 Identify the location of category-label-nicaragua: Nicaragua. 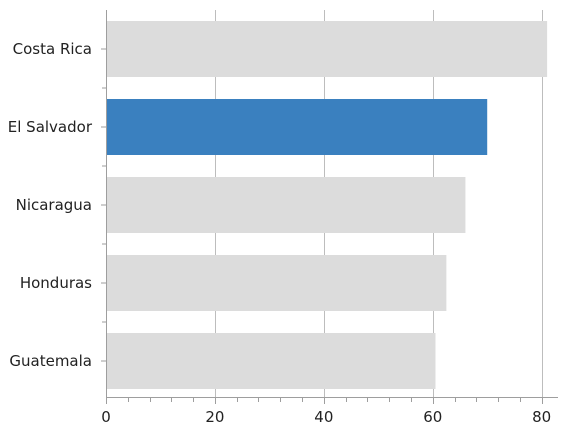
(54, 205).